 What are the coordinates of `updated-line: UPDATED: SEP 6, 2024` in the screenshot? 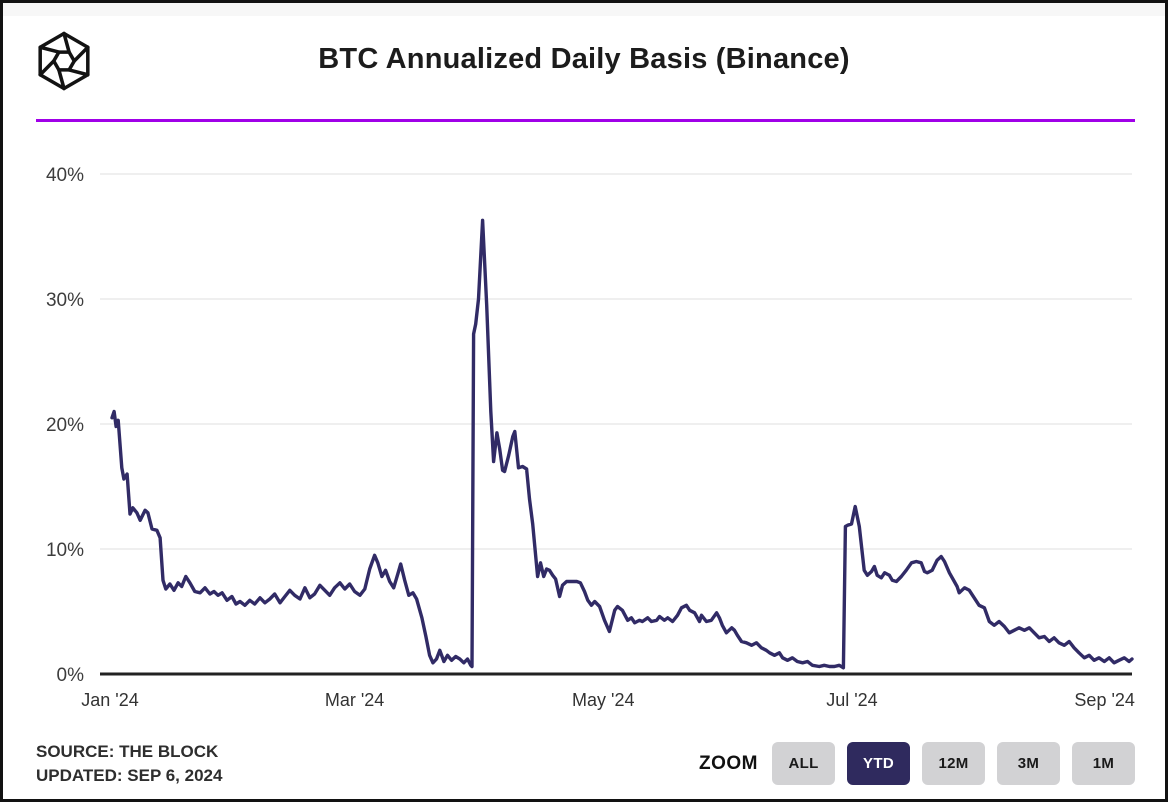 It's located at (129, 775).